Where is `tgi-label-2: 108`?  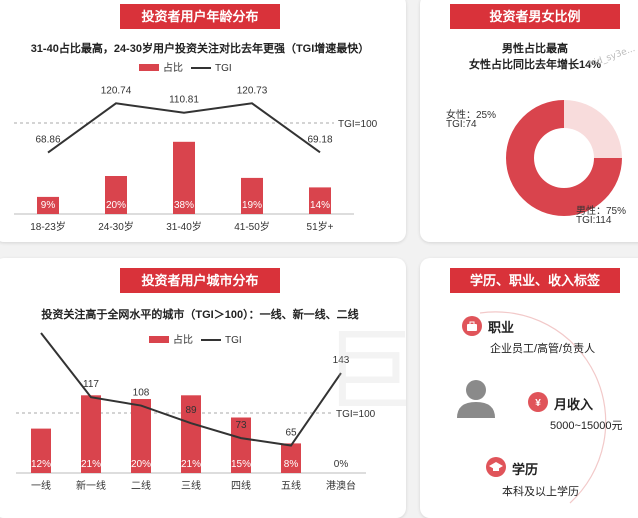
tgi-label-2: 108 is located at coordinates (141, 393).